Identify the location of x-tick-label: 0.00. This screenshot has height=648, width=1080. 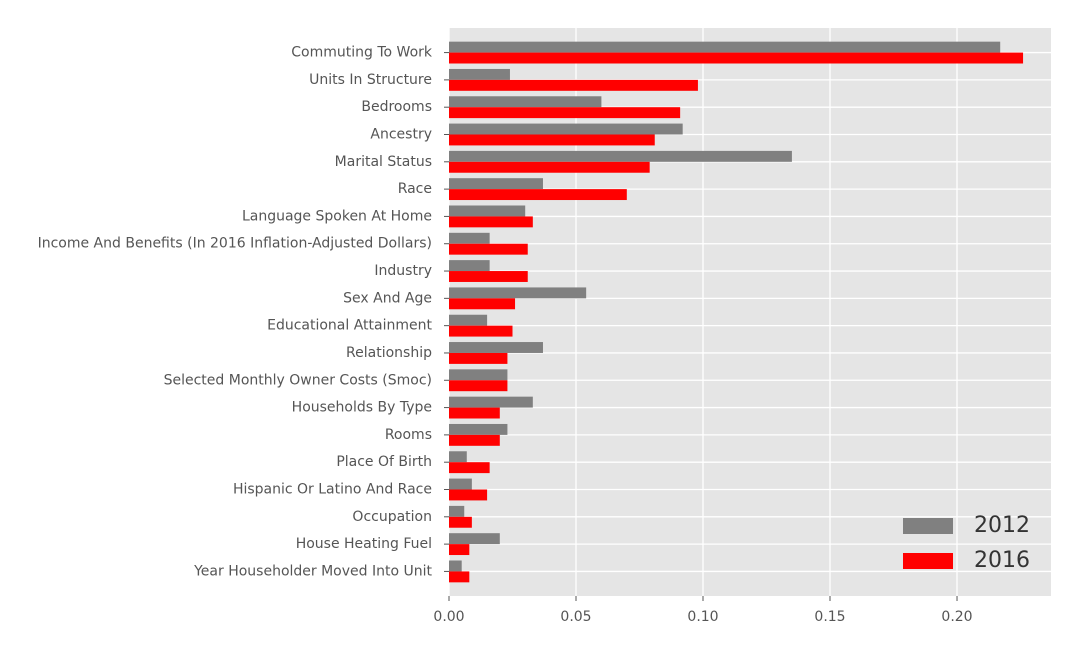
(448, 617).